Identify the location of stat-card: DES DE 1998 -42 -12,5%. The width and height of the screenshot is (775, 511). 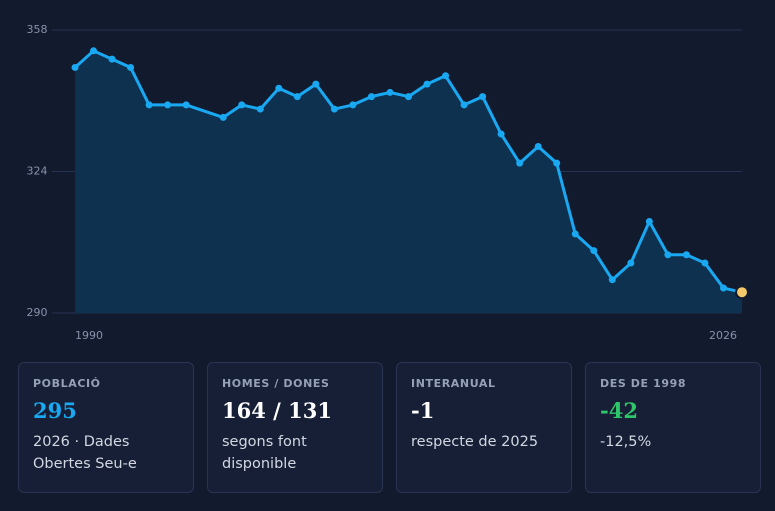
(673, 427).